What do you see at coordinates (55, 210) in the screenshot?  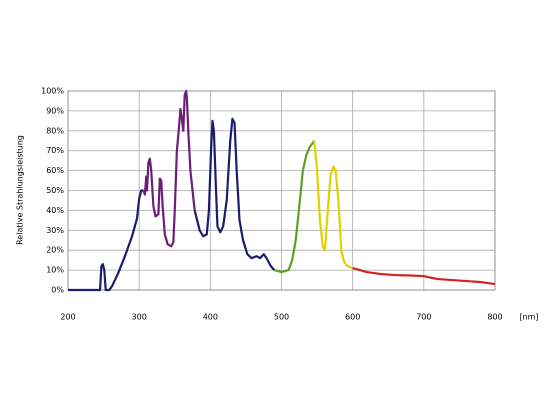 I see `y-tick-label: 40%` at bounding box center [55, 210].